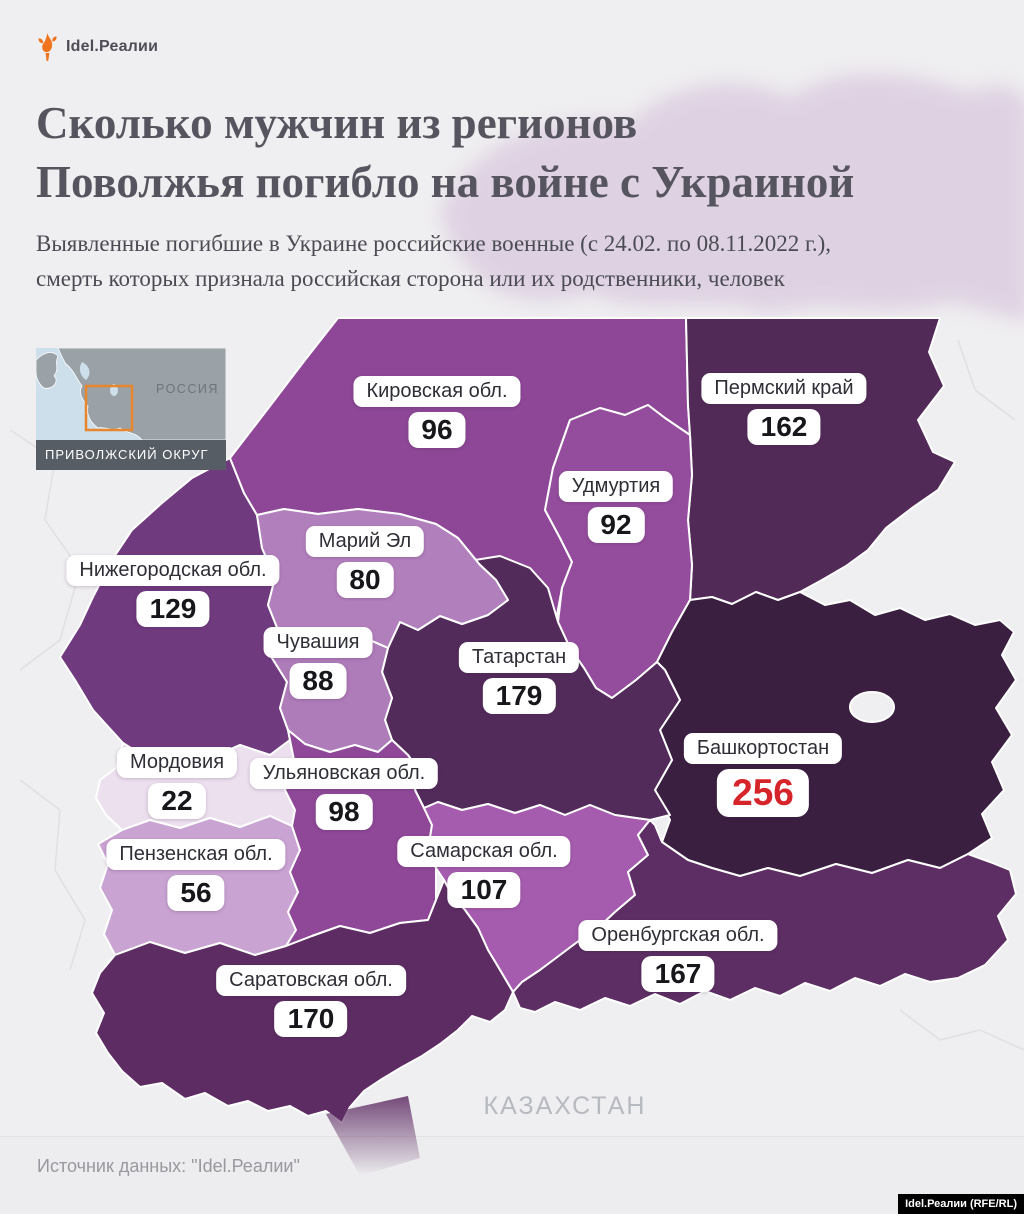  Describe the element at coordinates (84, 371) in the screenshot. I see `inset-white-sea` at that location.